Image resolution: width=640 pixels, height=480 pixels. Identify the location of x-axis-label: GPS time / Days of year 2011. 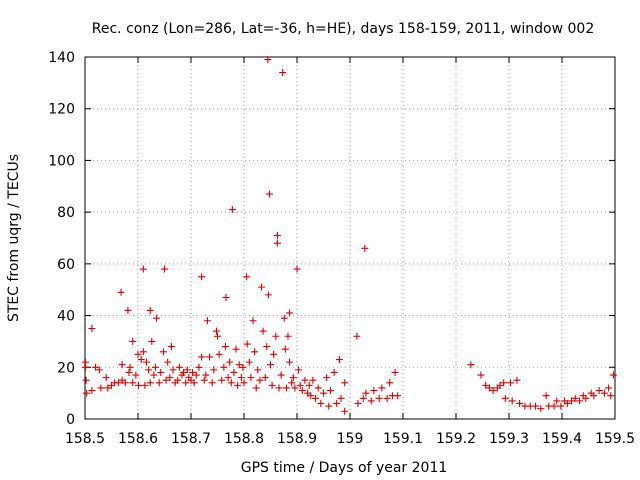
(344, 468).